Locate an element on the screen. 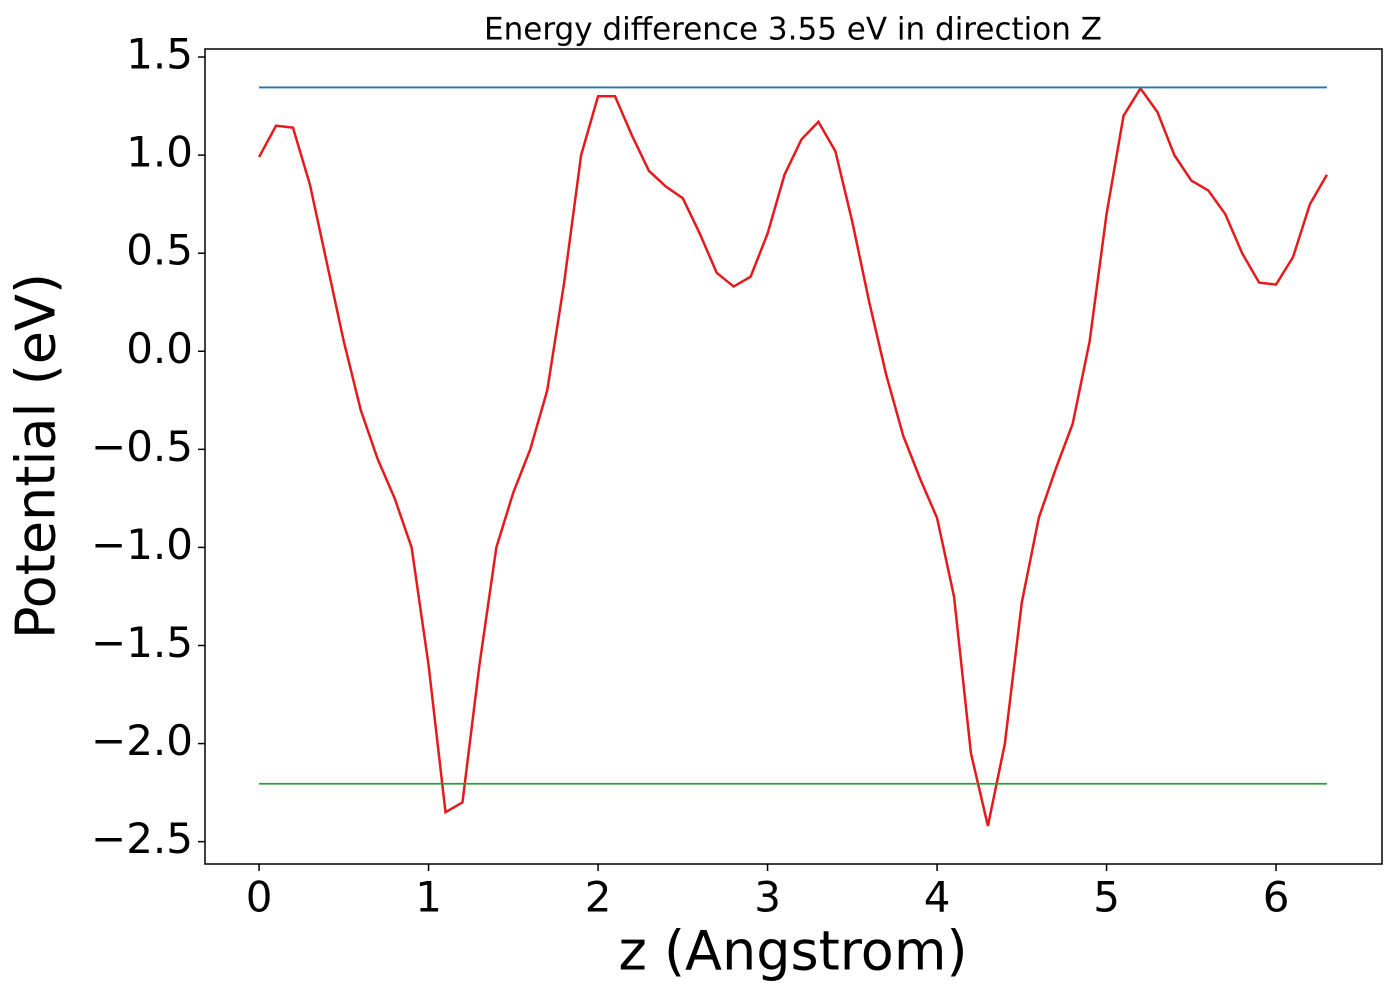  x-tick-label: 5 is located at coordinates (1106, 897).